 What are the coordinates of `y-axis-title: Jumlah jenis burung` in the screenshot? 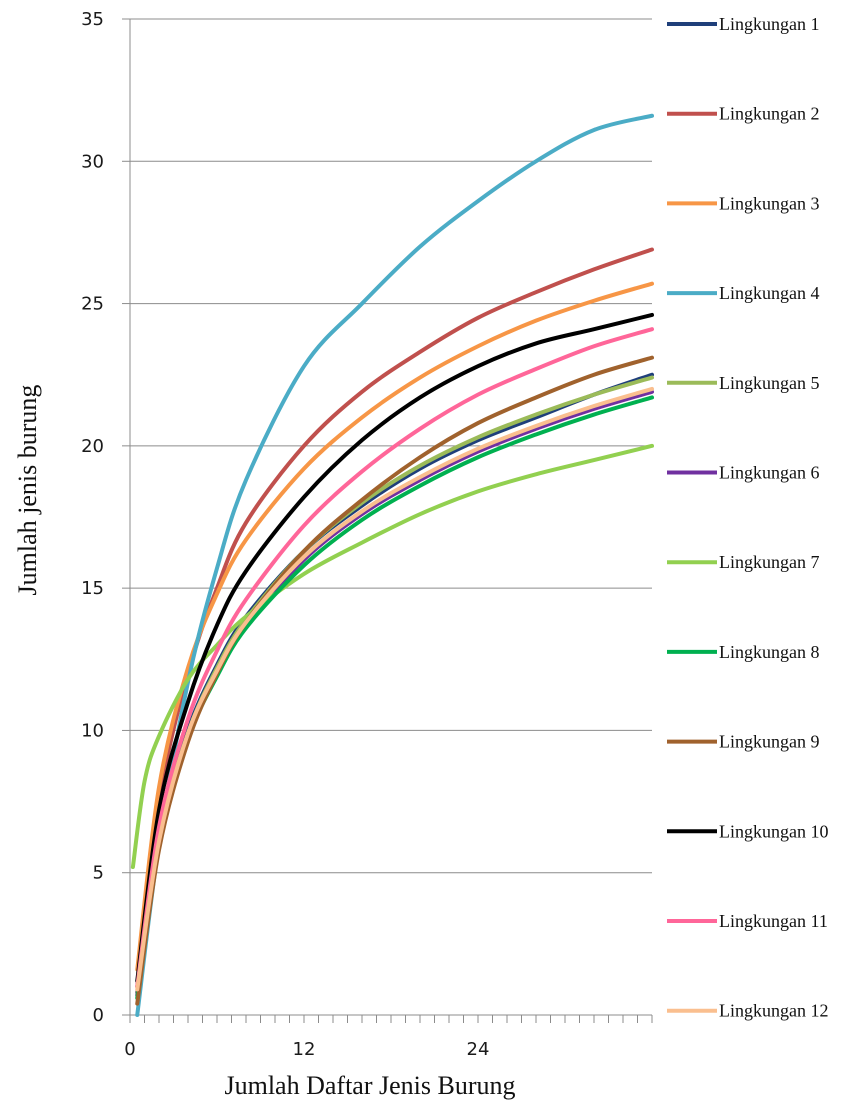 It's located at (27, 490).